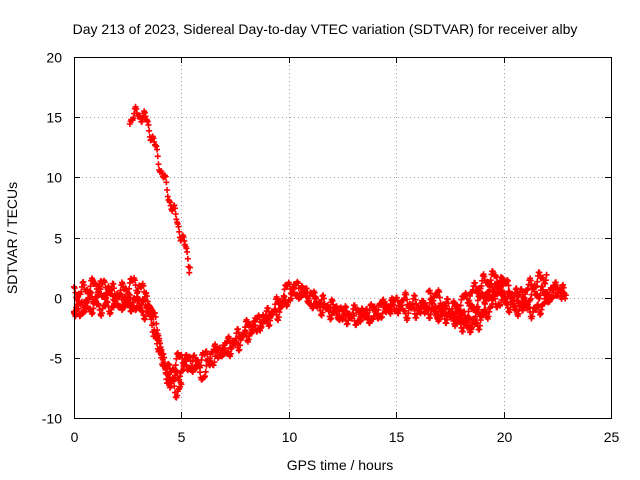 This screenshot has height=480, width=640. What do you see at coordinates (58, 299) in the screenshot?
I see `y-tick-label: 0` at bounding box center [58, 299].